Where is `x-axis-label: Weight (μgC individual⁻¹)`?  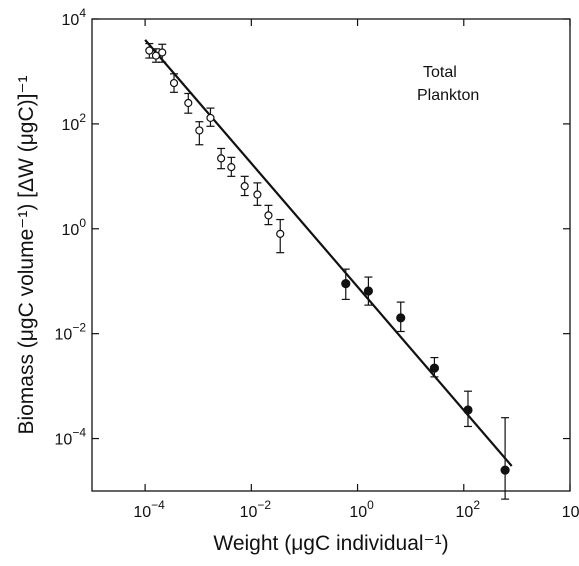 x-axis-label: Weight (μgC individual⁻¹) is located at coordinates (330, 543).